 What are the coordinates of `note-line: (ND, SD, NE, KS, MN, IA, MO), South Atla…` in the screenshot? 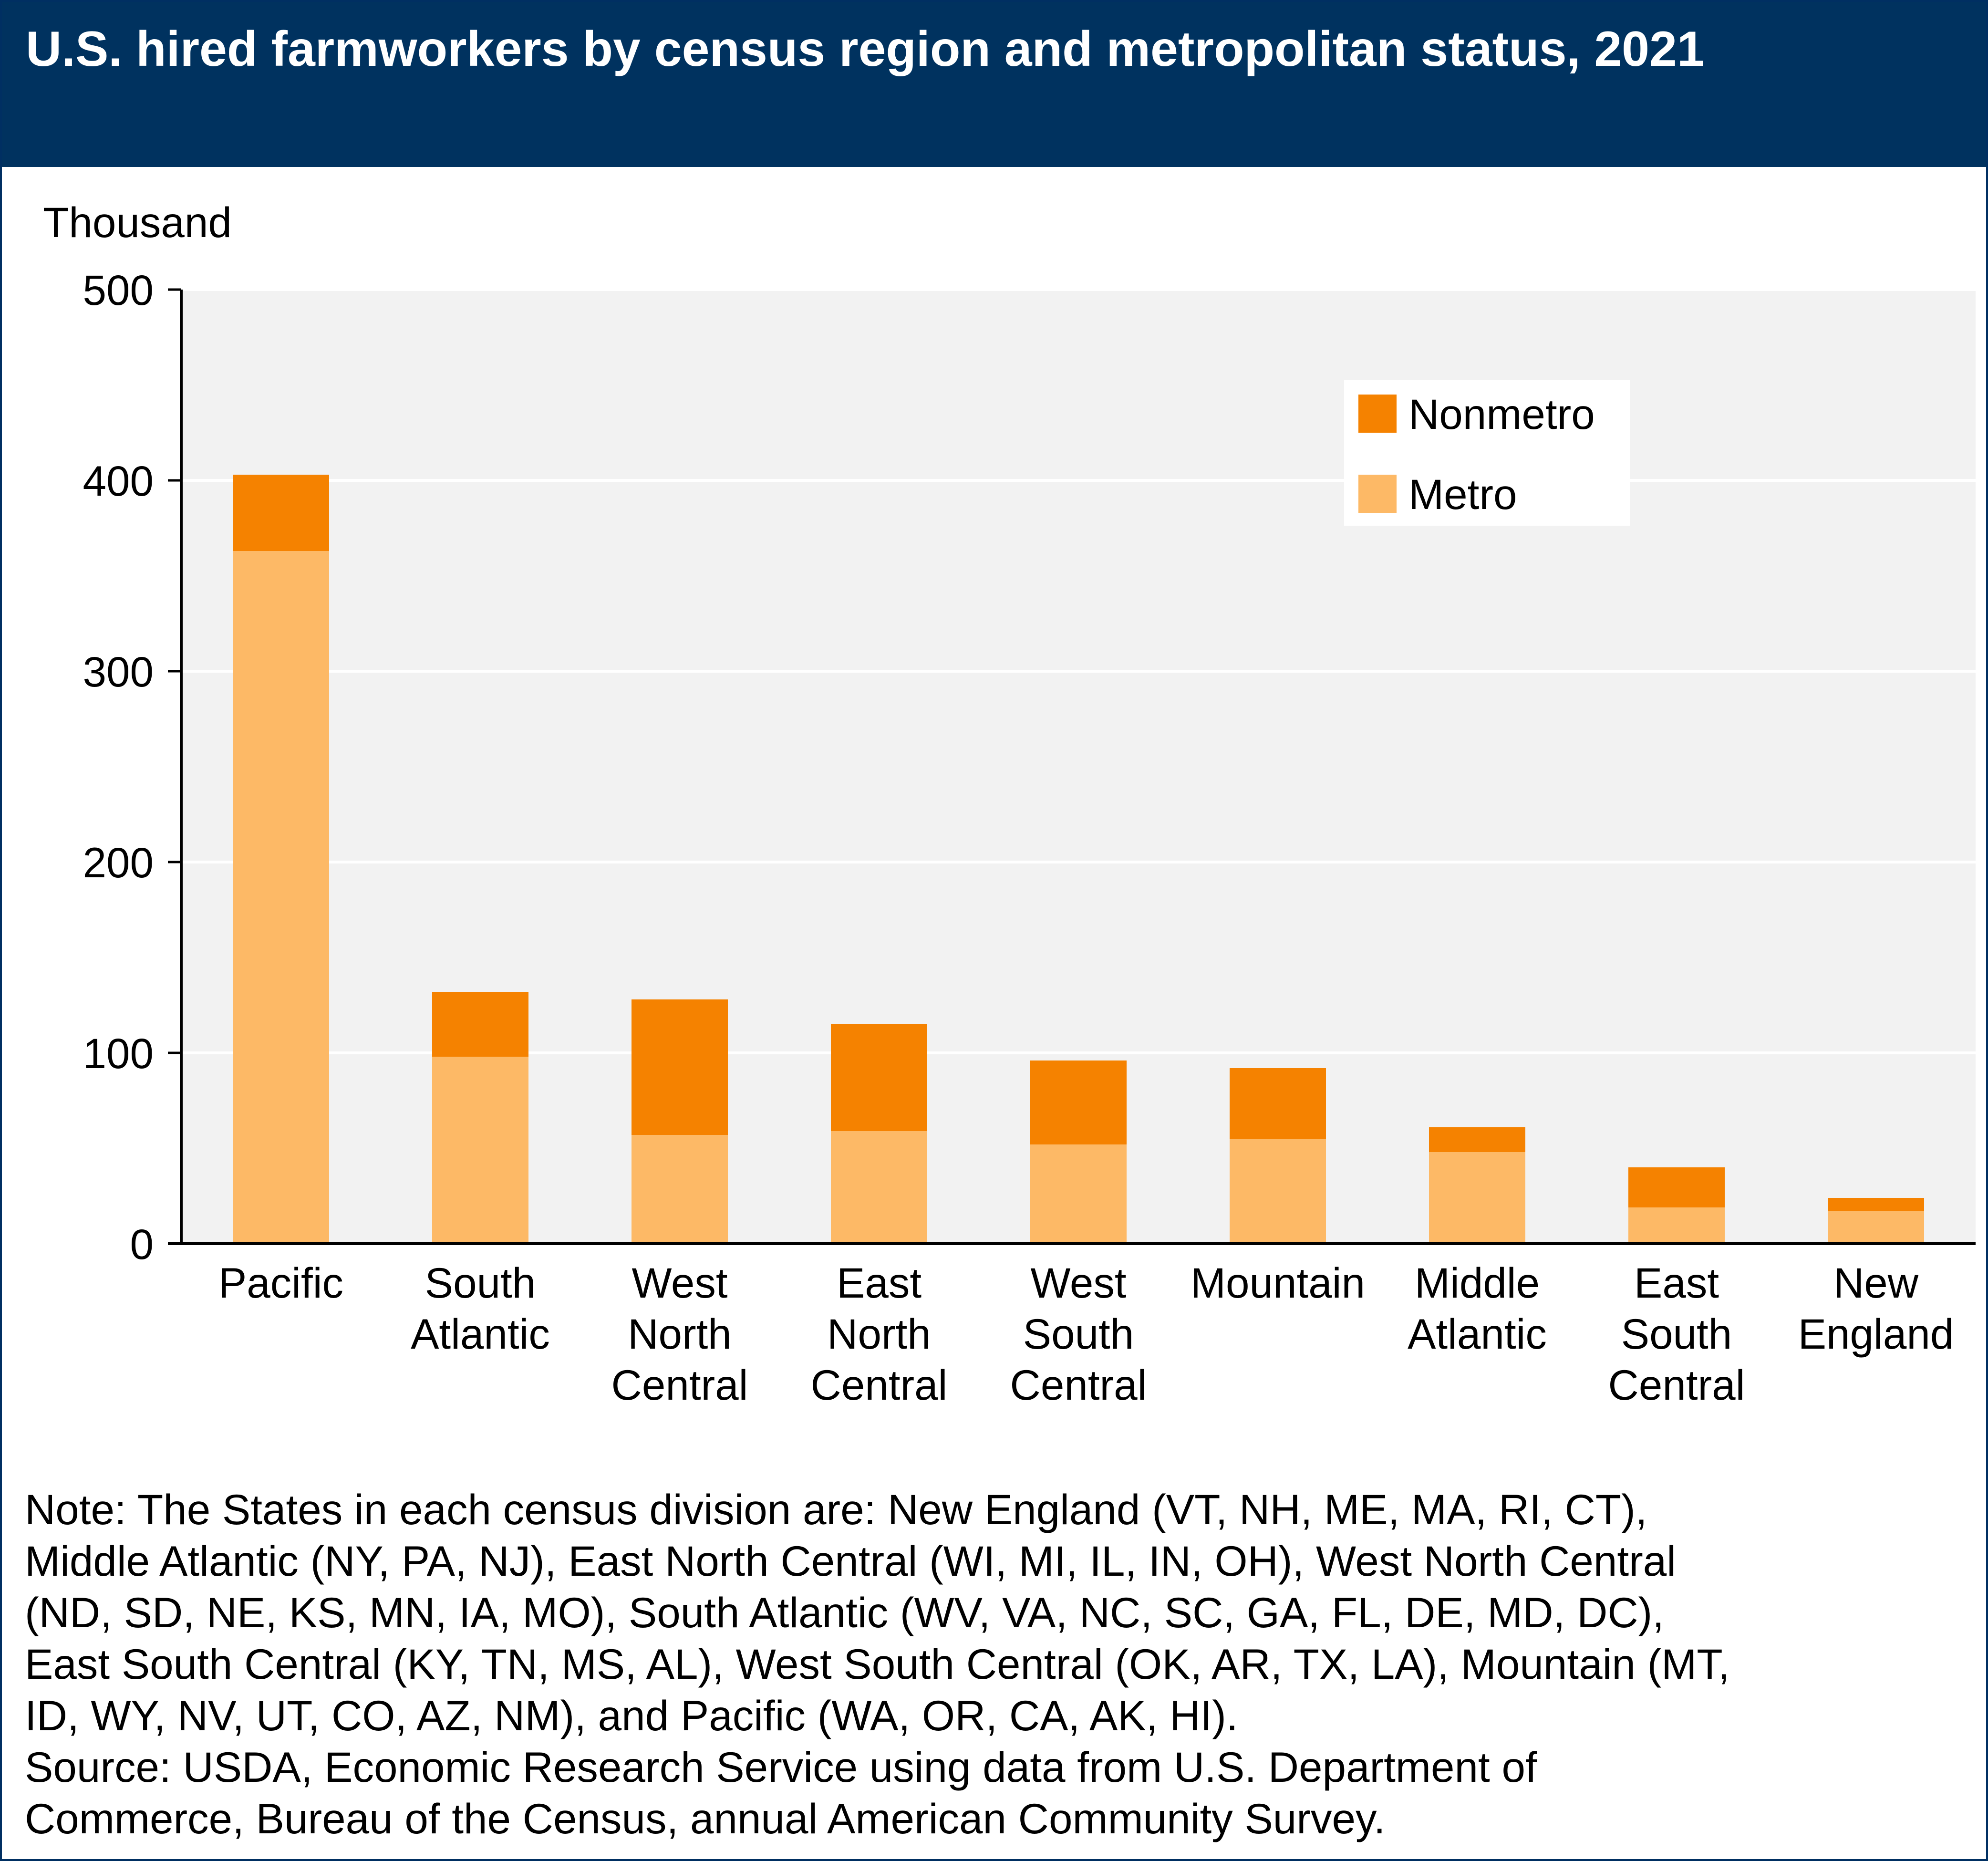 It's located at (845, 1612).